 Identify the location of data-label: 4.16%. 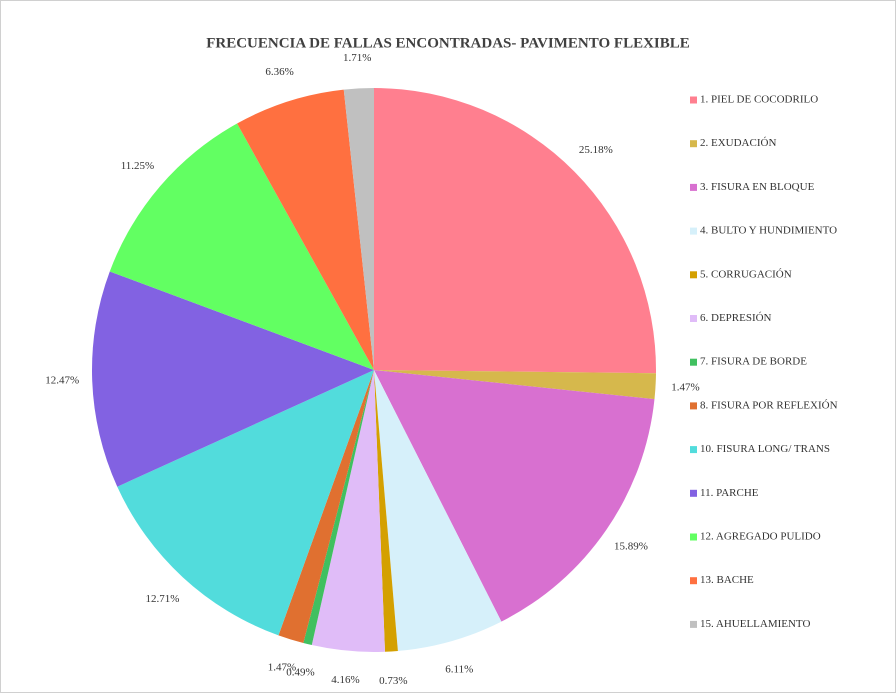
(345, 680).